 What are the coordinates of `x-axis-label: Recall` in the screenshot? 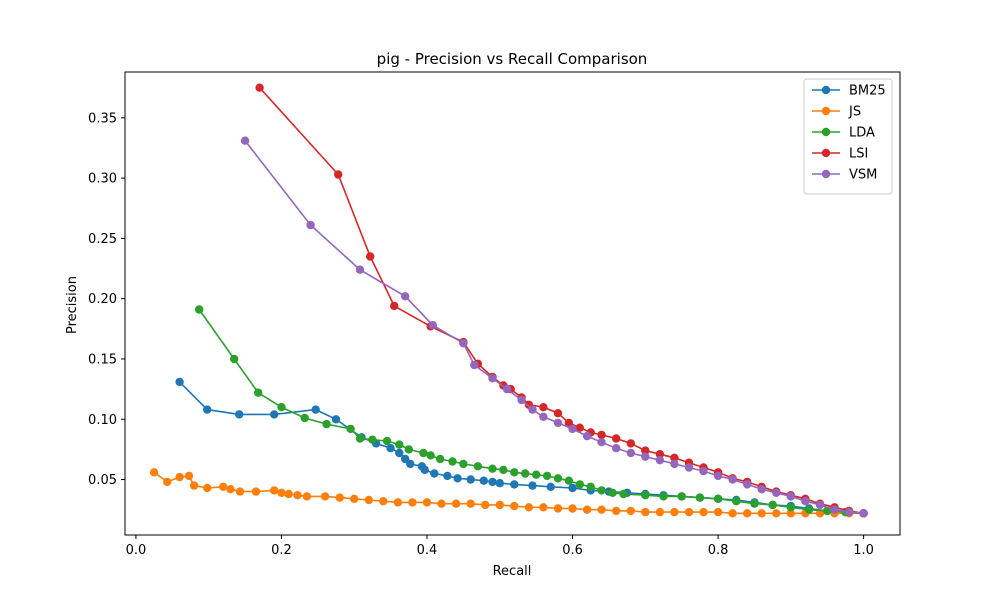 It's located at (512, 571).